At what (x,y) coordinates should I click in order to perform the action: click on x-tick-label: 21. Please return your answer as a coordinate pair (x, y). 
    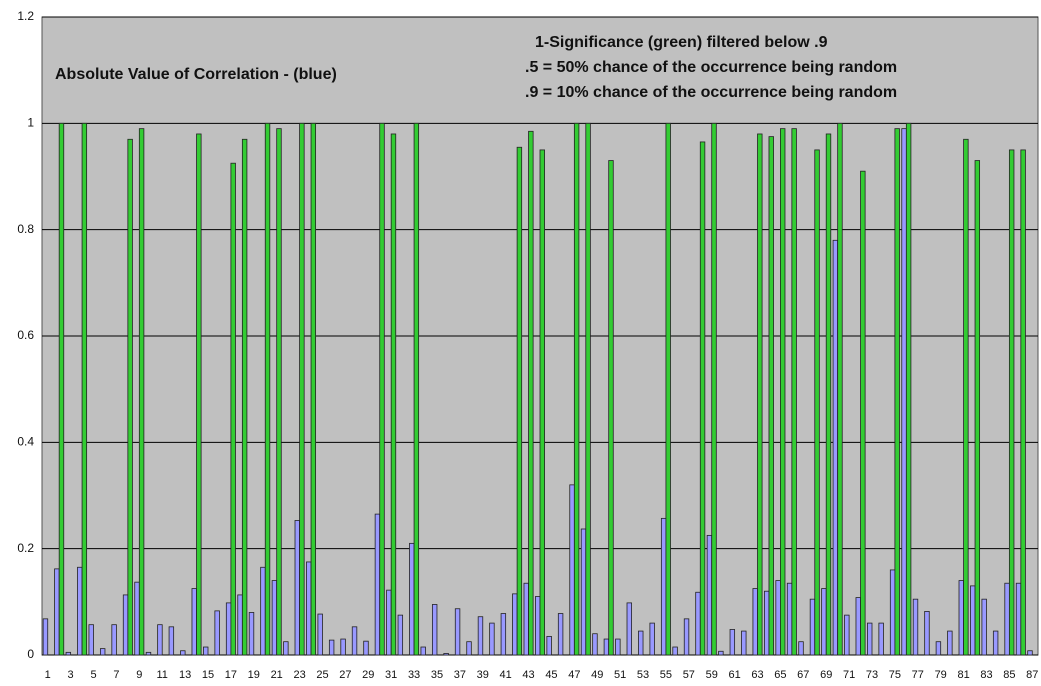
    Looking at the image, I should click on (277, 675).